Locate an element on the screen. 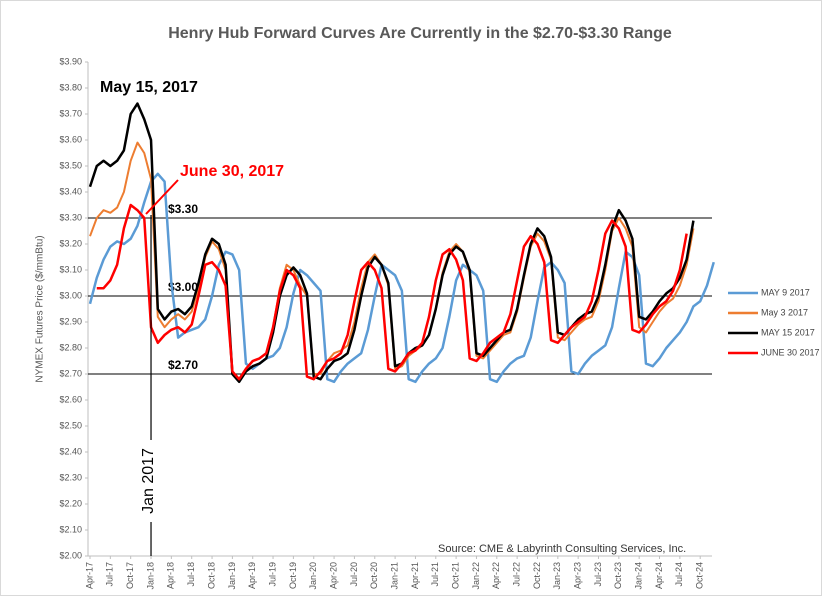  x-tick-label: Apr-21 is located at coordinates (415, 575).